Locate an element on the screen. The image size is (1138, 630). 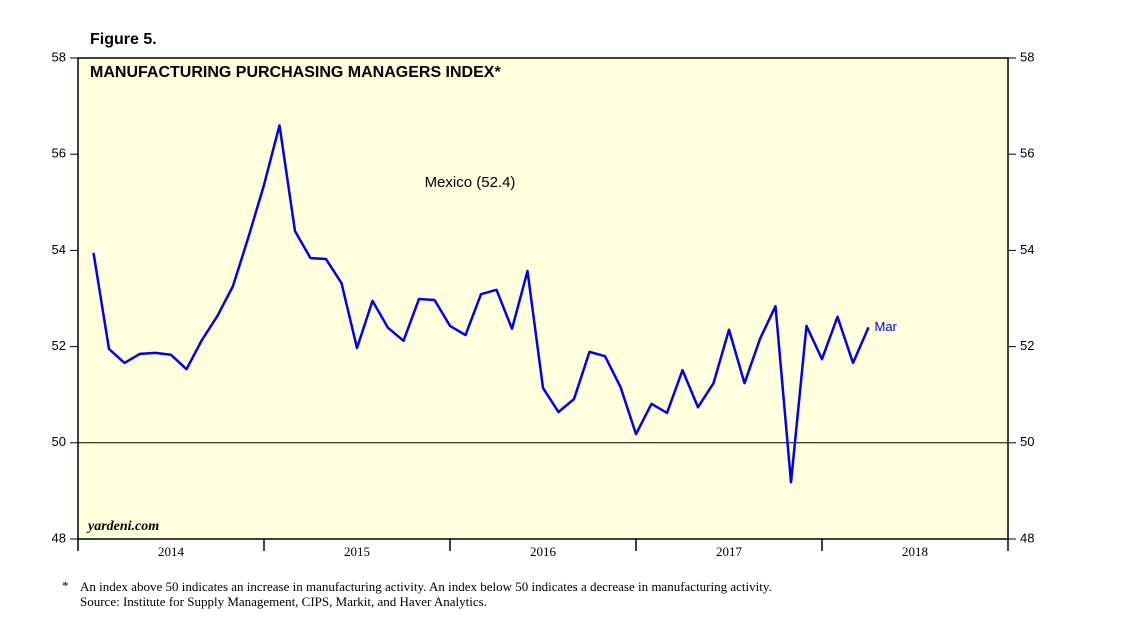
chart-title: MANUFACTURING PURCHASING MANAGERS INDEX* is located at coordinates (295, 72).